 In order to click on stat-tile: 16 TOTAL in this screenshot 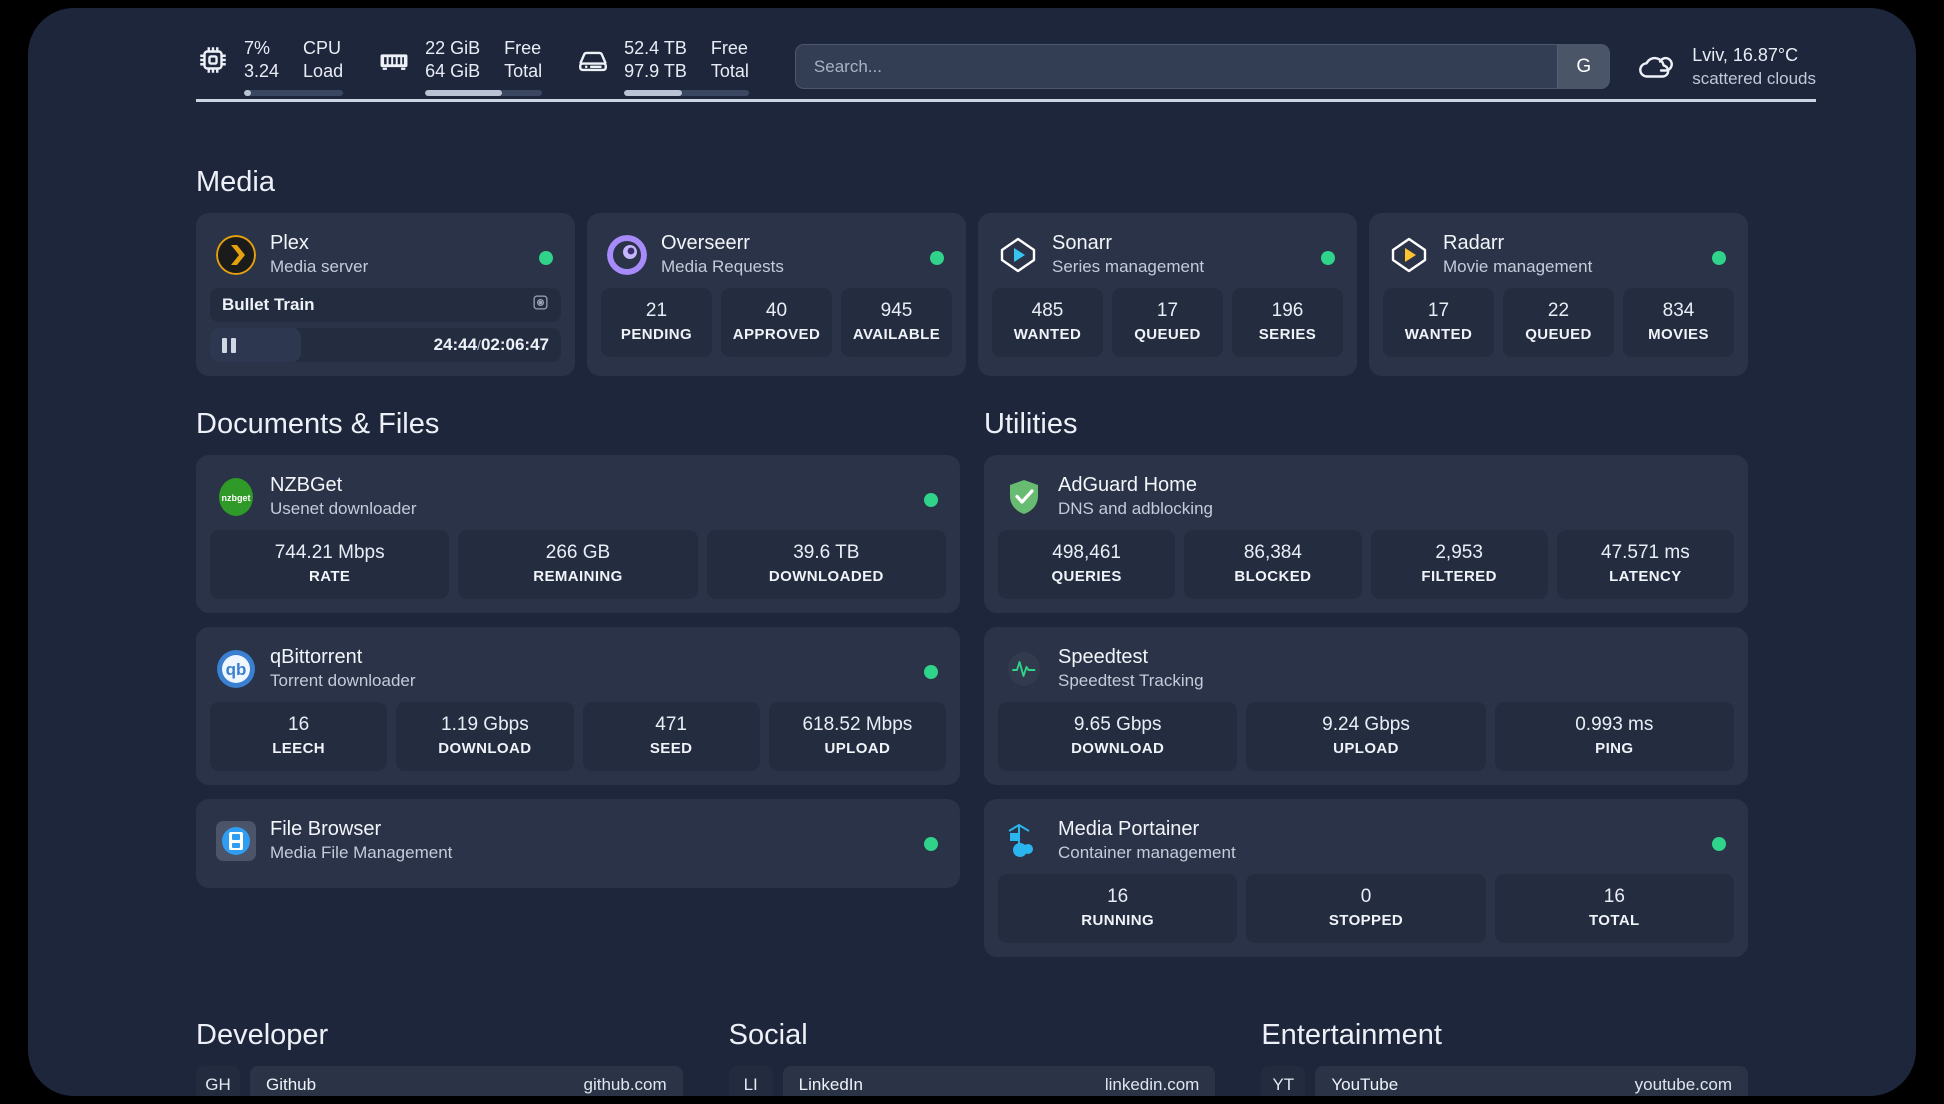, I will do `click(1614, 908)`.